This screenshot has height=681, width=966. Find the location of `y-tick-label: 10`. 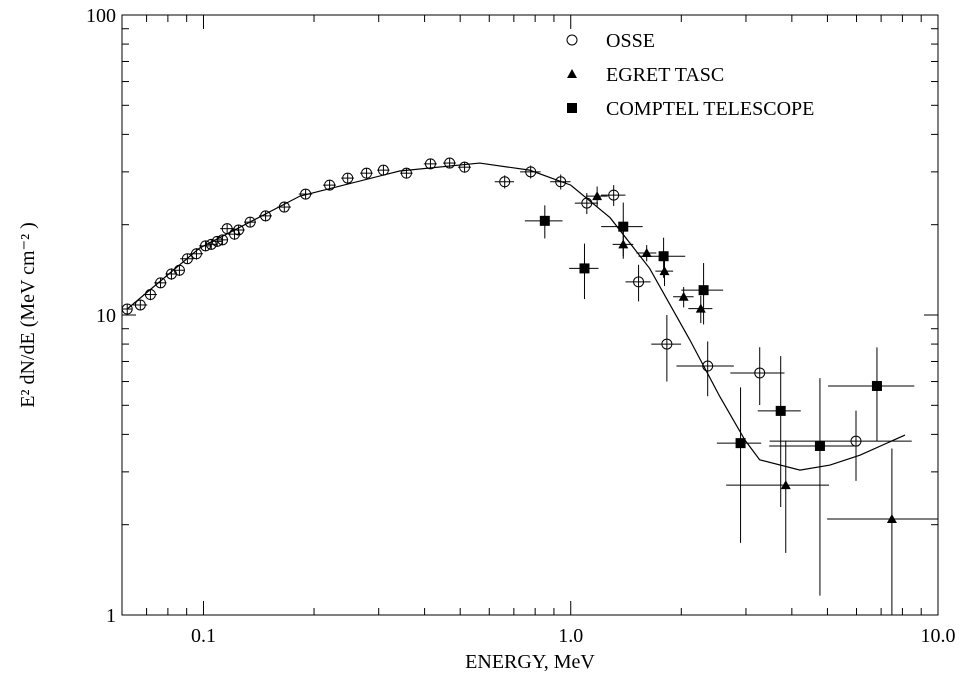

y-tick-label: 10 is located at coordinates (106, 316).